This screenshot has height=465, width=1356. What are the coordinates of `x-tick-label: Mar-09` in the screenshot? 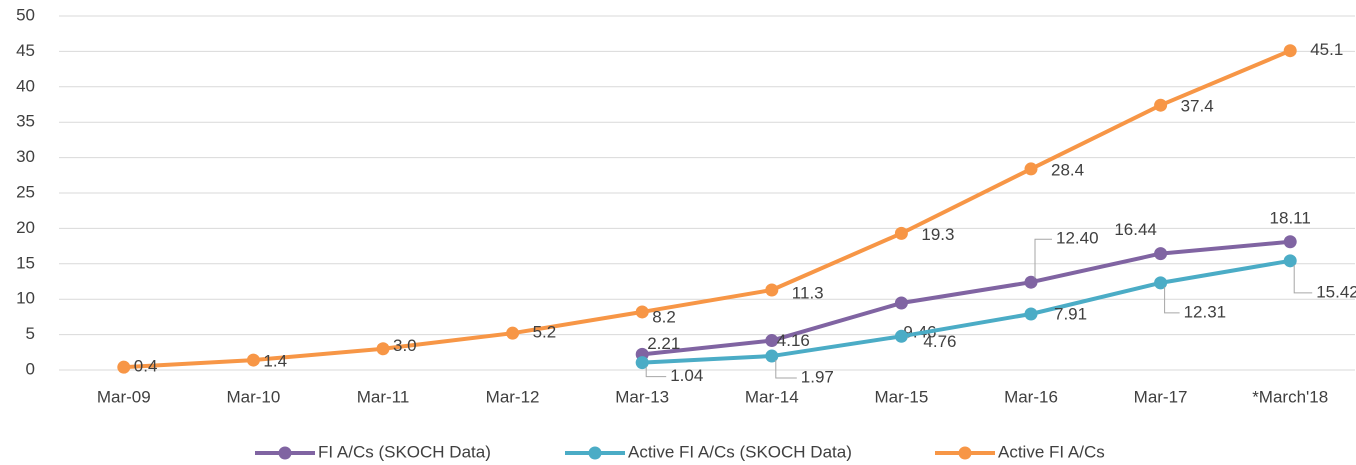 It's located at (124, 396).